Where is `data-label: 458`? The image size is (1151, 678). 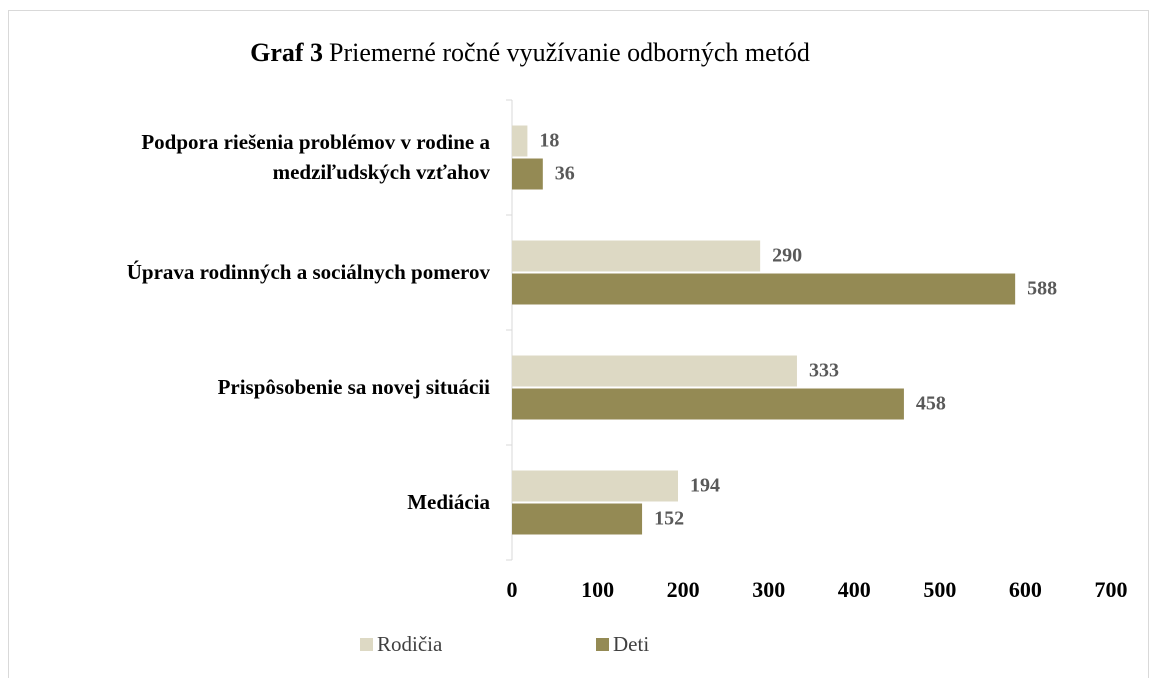
data-label: 458 is located at coordinates (931, 404).